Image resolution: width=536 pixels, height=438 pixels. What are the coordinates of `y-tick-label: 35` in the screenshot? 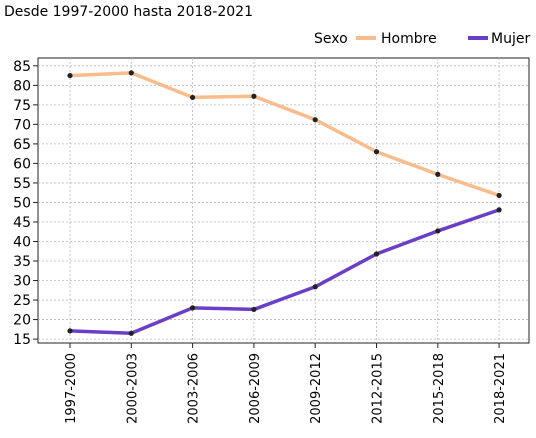 It's located at (22, 262).